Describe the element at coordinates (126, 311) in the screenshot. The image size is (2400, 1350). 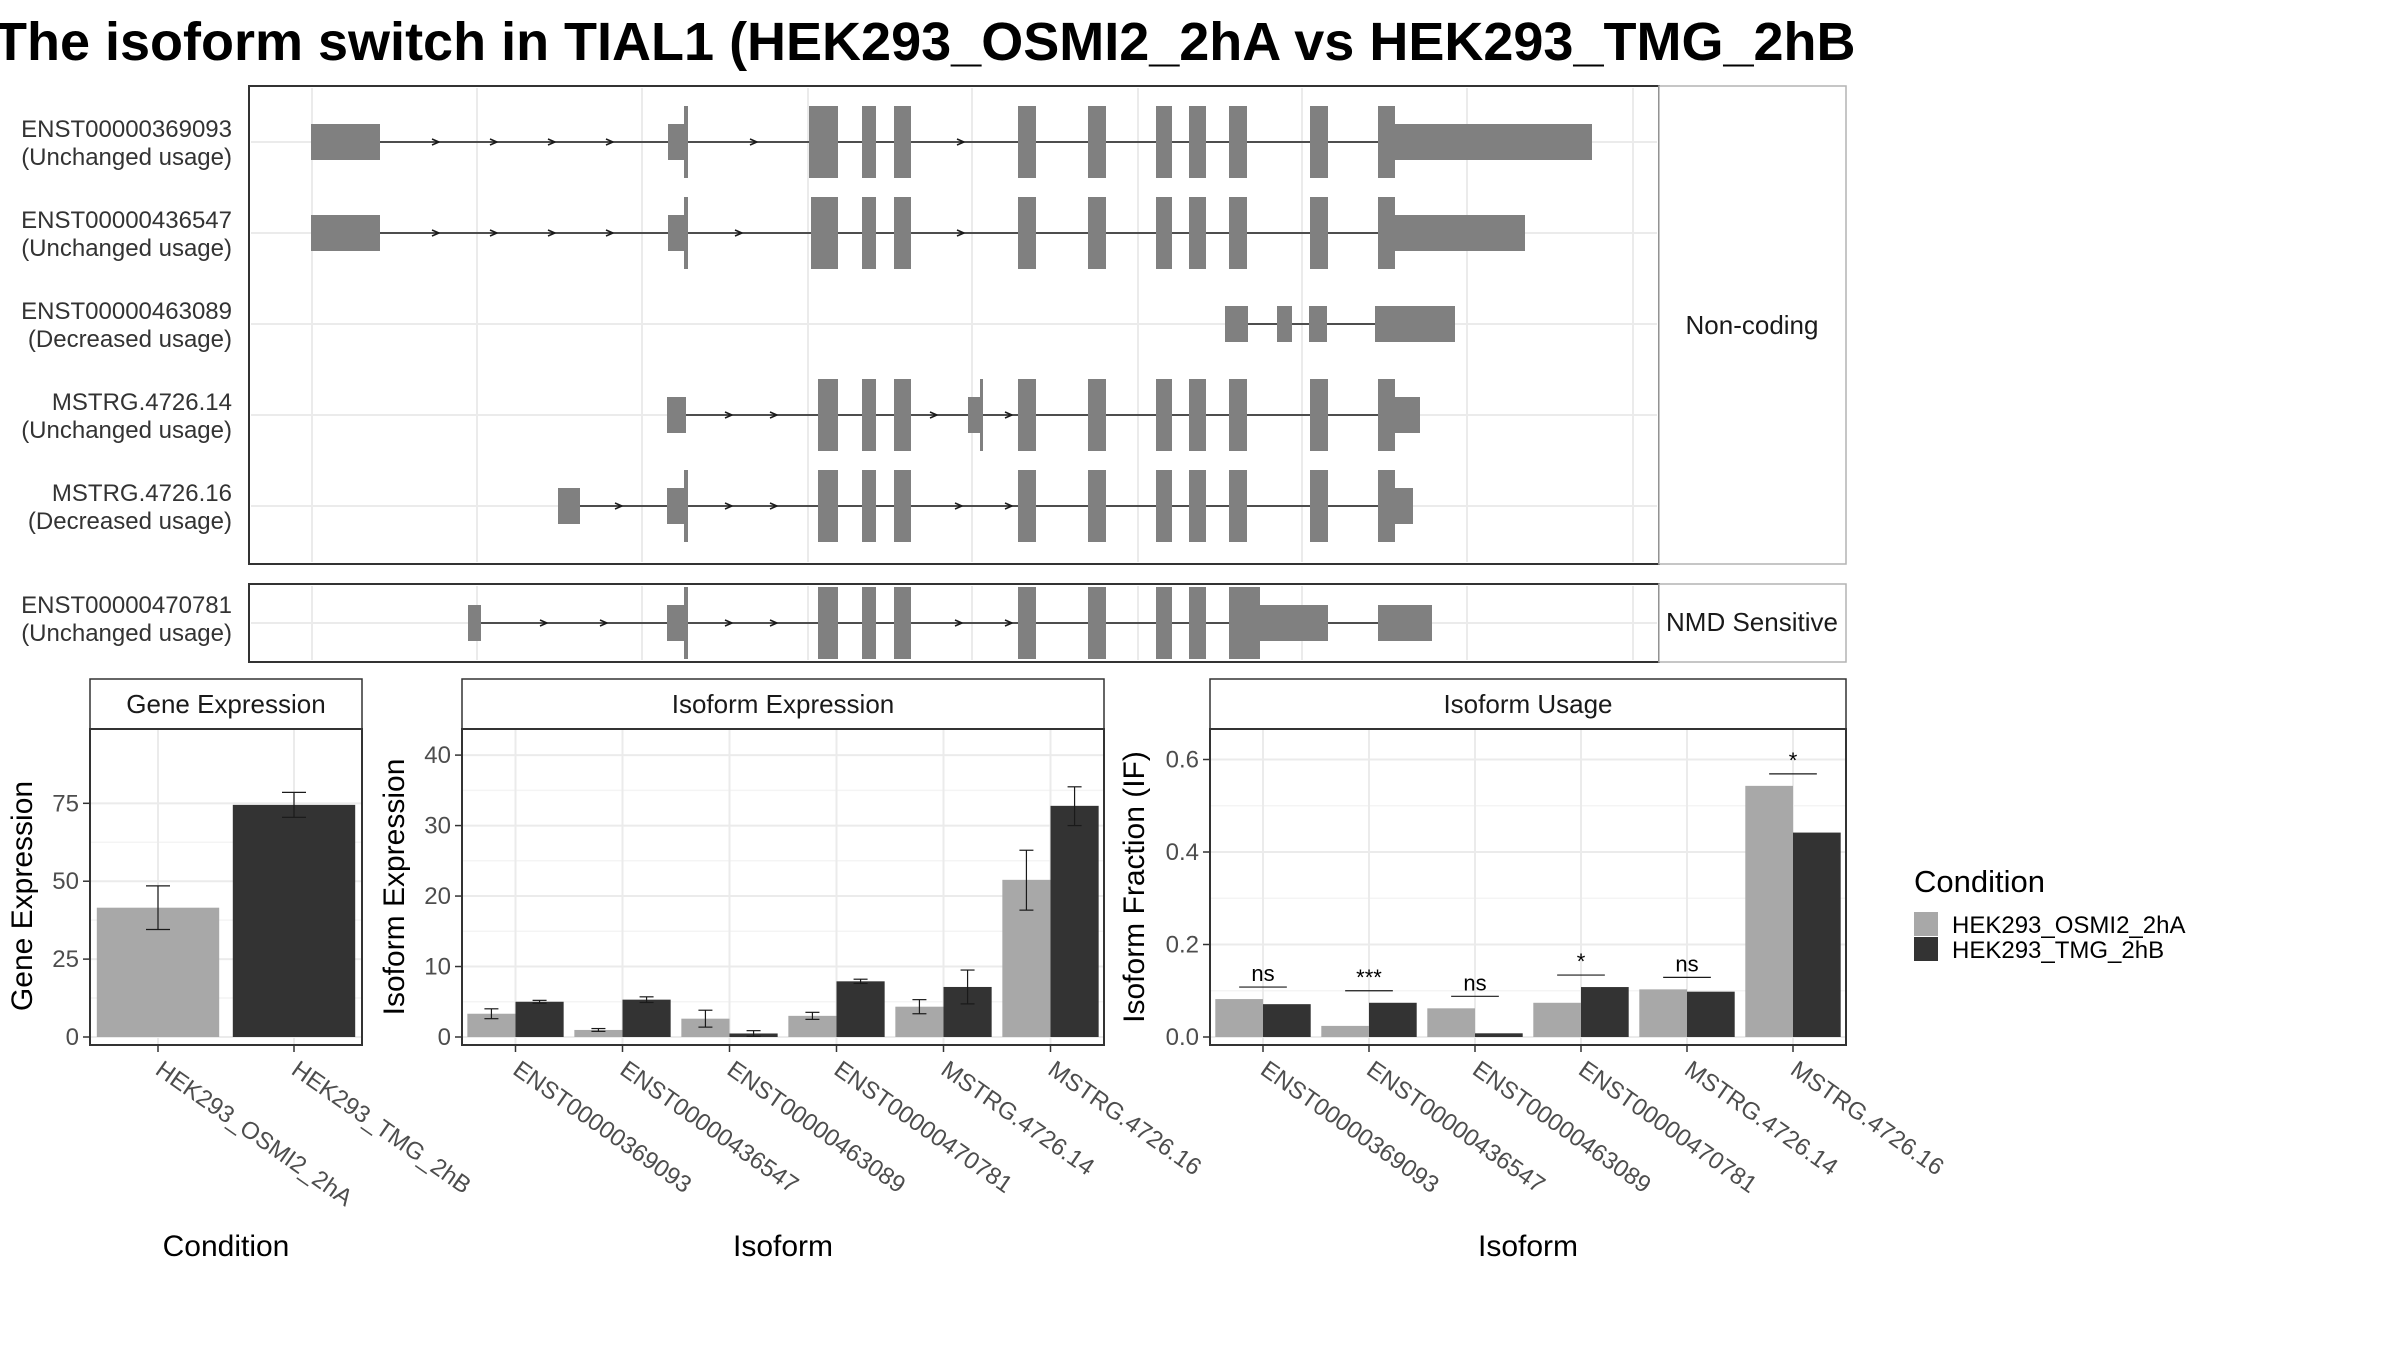
I see `transcript-label-3-id: ENST00000463089` at that location.